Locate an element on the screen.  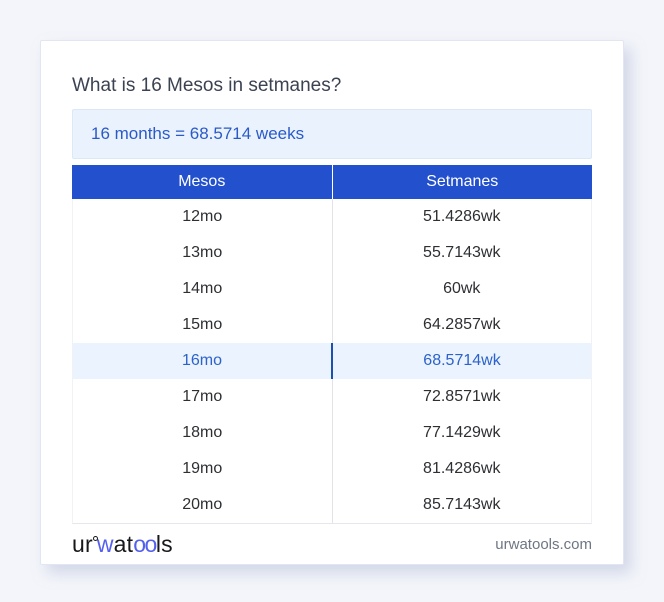
mesos-cell: 13mo is located at coordinates (203, 253).